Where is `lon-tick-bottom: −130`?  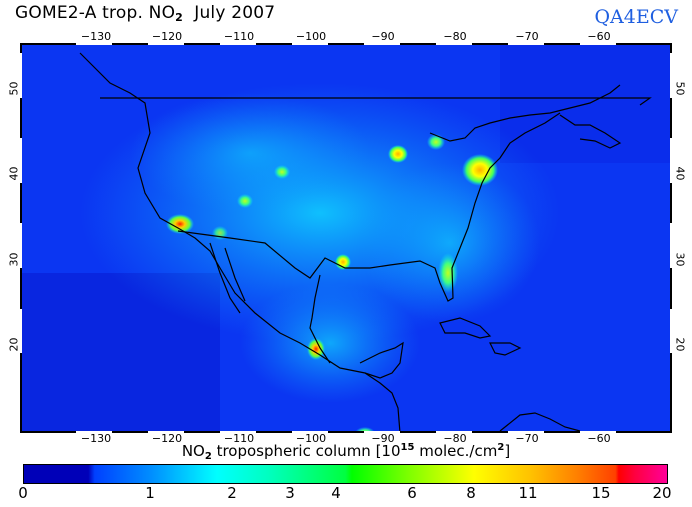
lon-tick-bottom: −130 is located at coordinates (96, 438).